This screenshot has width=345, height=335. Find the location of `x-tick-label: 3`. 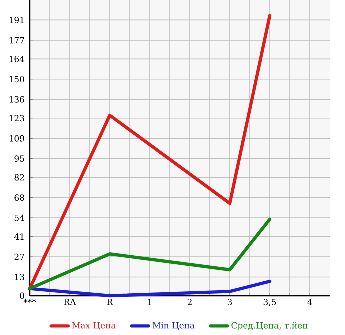

x-tick-label: 3 is located at coordinates (230, 302).